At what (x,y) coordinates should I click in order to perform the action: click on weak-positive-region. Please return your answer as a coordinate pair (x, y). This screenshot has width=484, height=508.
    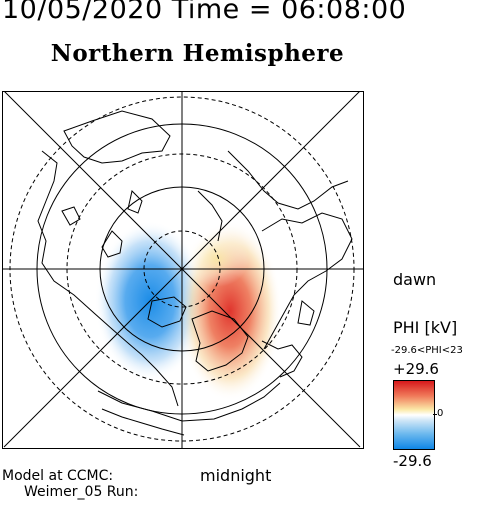
    Looking at the image, I should click on (217, 259).